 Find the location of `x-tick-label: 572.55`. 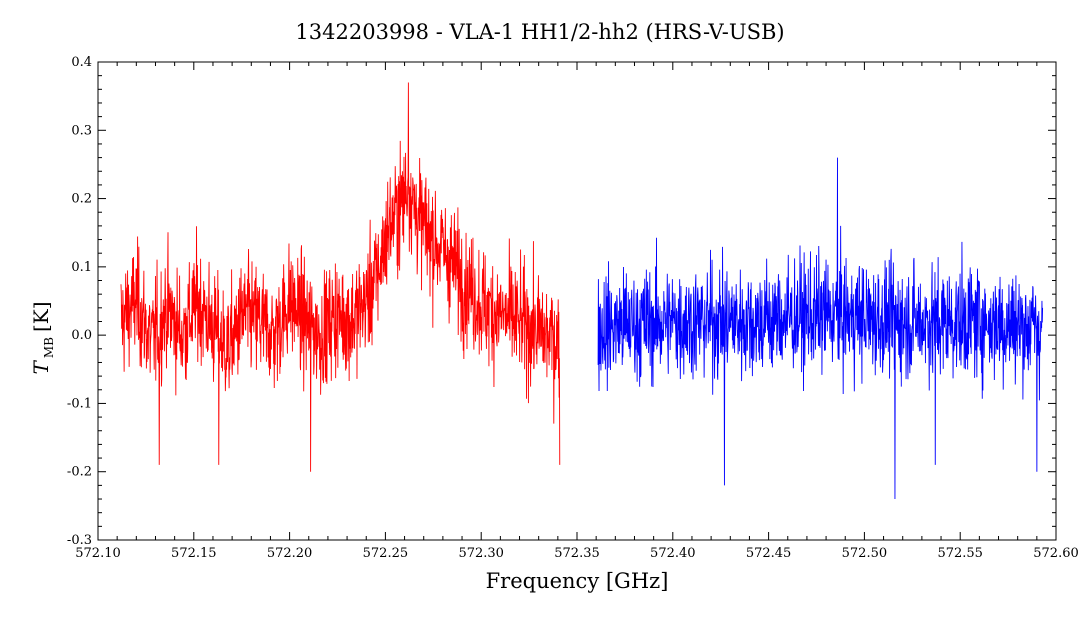

x-tick-label: 572.55 is located at coordinates (960, 553).